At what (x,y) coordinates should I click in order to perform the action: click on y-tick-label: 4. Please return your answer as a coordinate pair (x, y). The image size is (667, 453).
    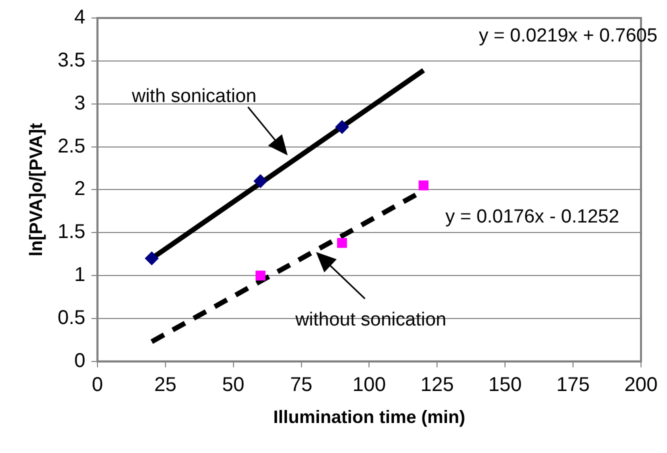
    Looking at the image, I should click on (80, 17).